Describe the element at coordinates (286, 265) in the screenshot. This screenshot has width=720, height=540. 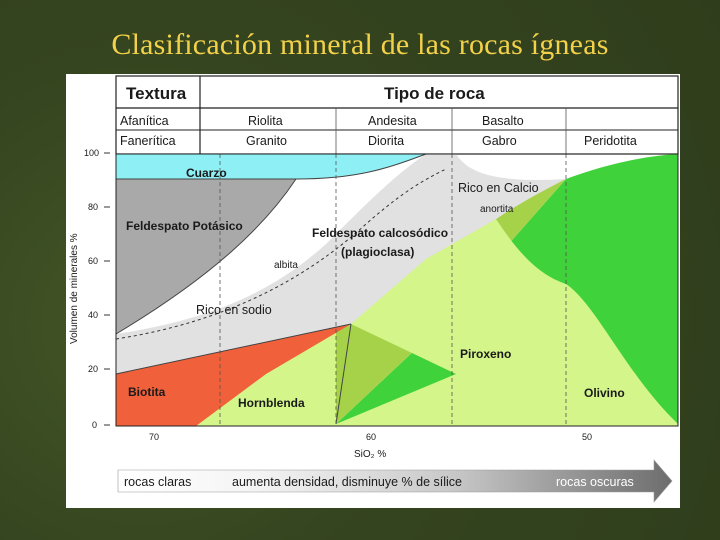
I see `label-albita: albita` at that location.